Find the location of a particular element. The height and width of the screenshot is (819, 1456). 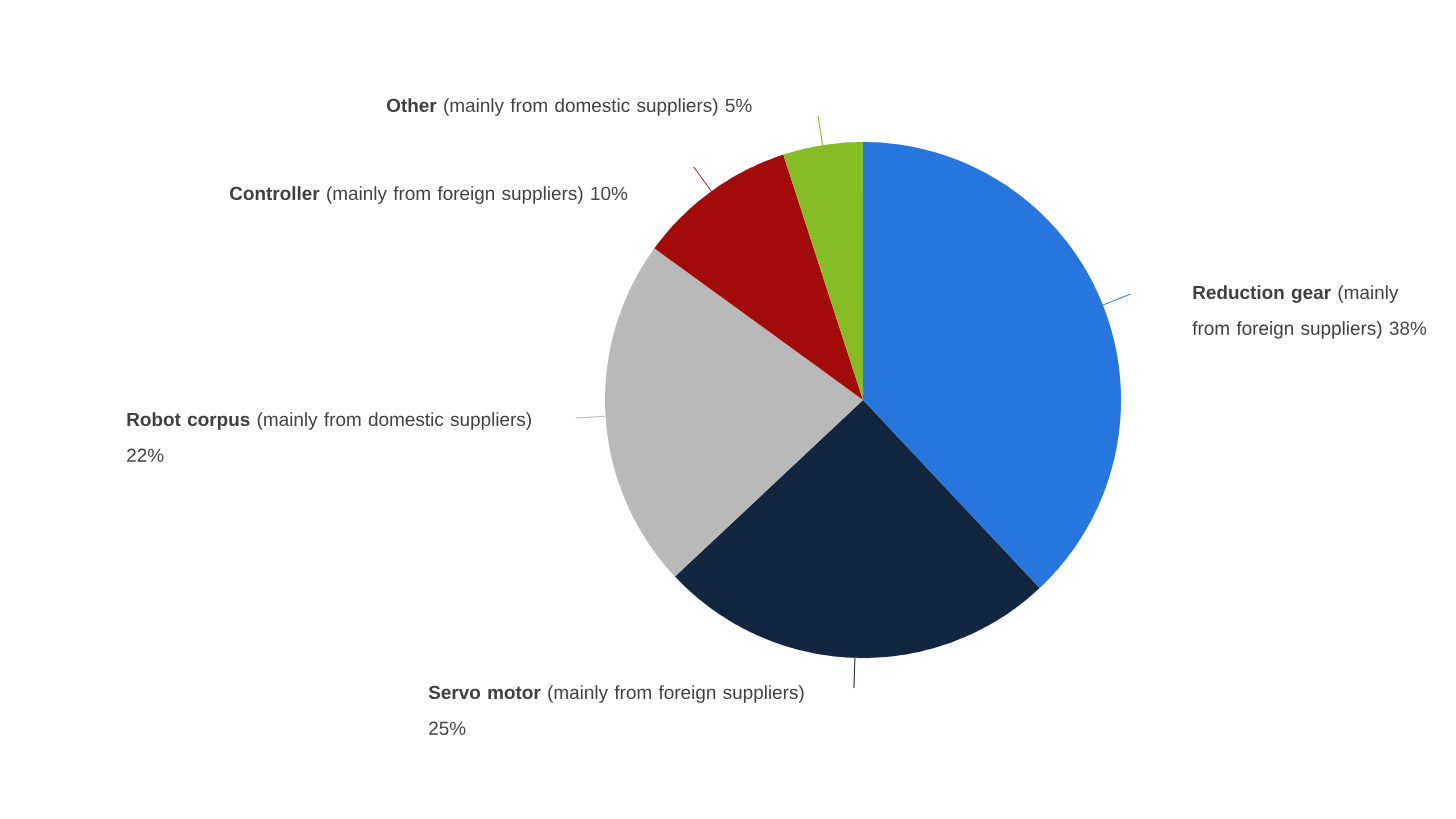

data-label: 22% is located at coordinates (145, 455).